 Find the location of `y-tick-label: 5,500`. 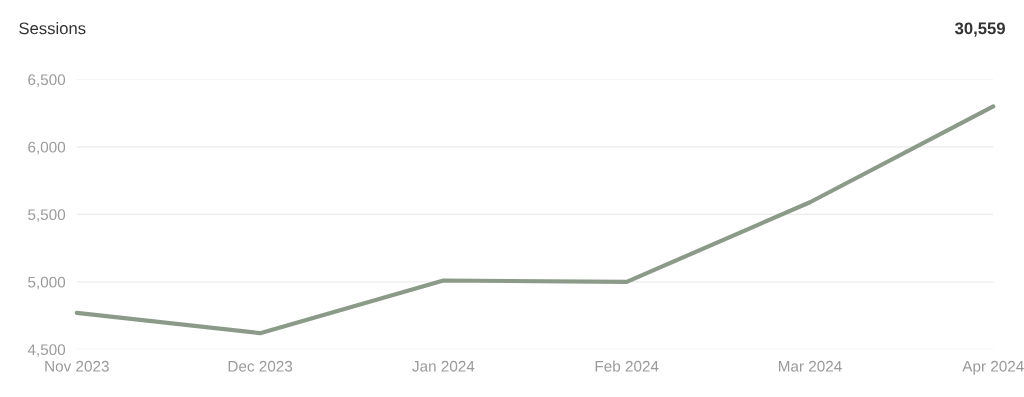

y-tick-label: 5,500 is located at coordinates (47, 215).